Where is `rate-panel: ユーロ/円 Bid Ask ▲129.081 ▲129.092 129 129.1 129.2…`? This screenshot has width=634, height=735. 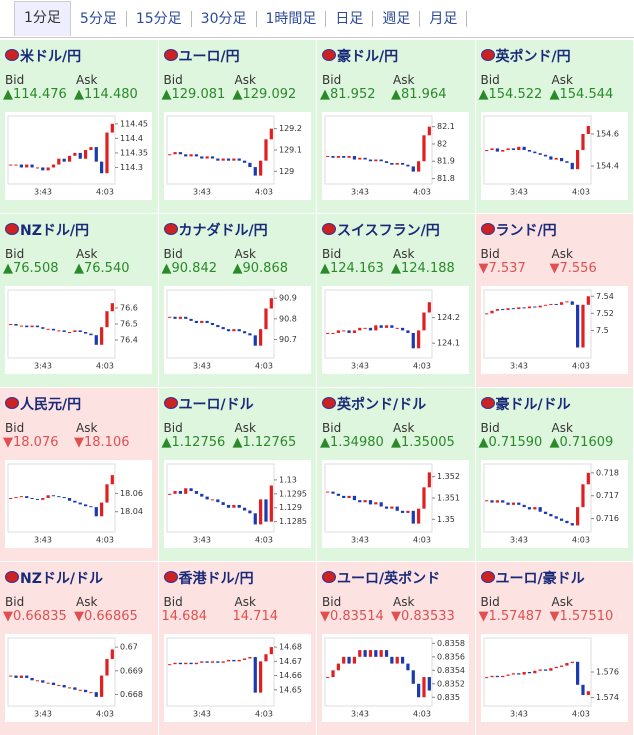 rate-panel: ユーロ/円 Bid Ask ▲129.081 ▲129.092 129 129.1 129.2… is located at coordinates (237, 126).